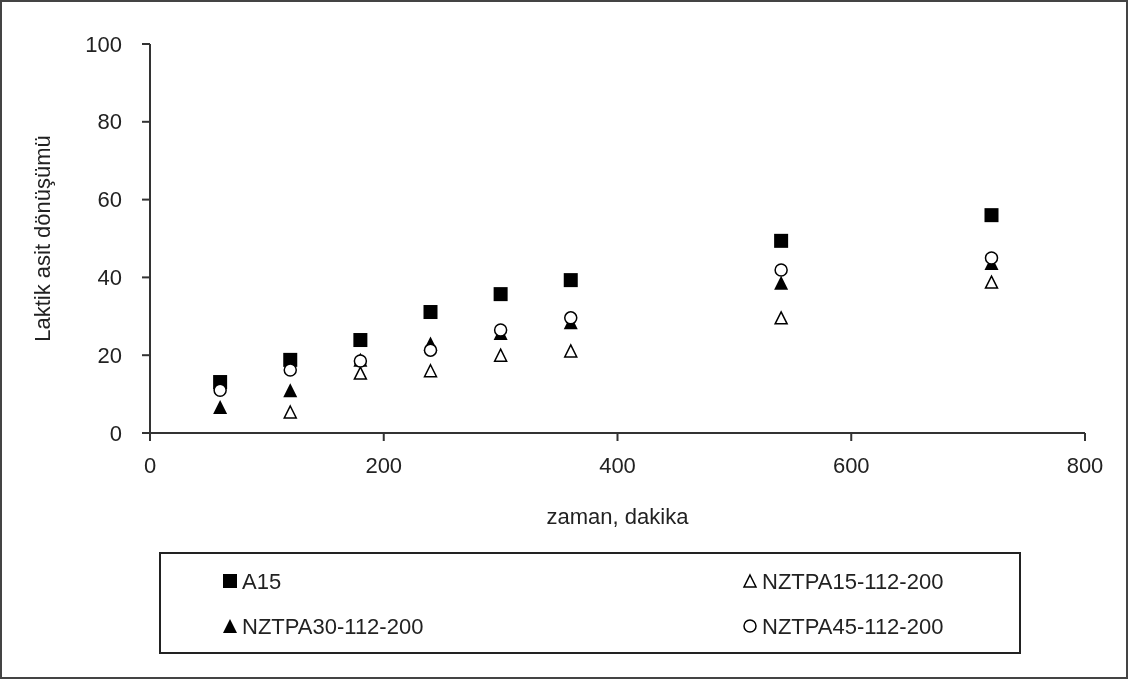  I want to click on x-axis-title: zaman, dakika, so click(618, 516).